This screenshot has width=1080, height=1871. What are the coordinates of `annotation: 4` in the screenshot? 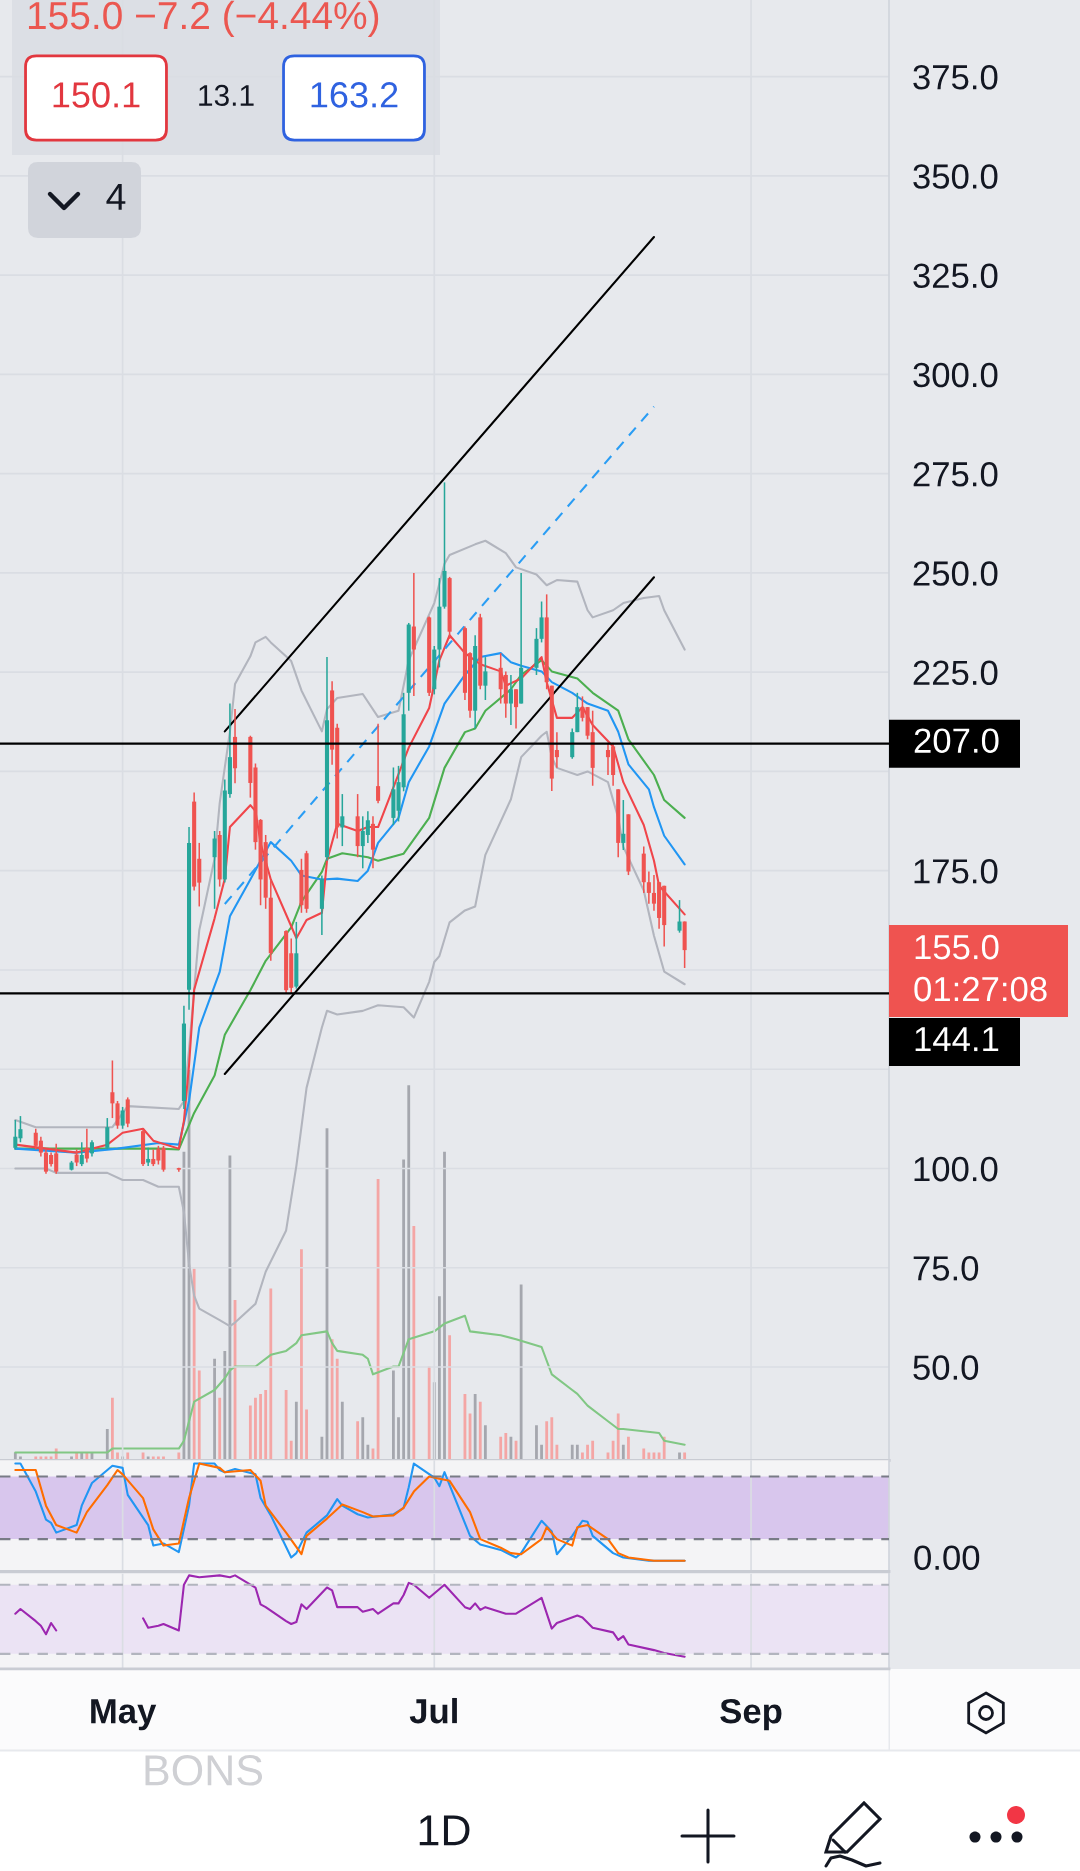 It's located at (116, 196).